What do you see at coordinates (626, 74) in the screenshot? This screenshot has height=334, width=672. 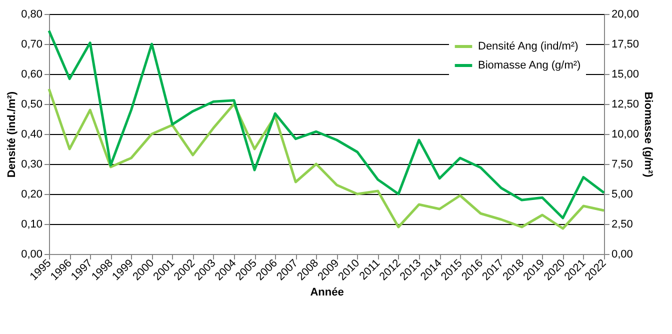 I see `y2-tick-label: 15,00` at bounding box center [626, 74].